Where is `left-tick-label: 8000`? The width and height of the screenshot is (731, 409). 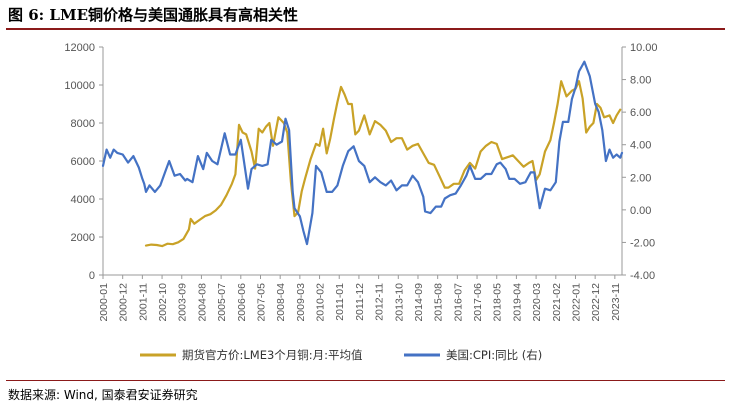
left-tick-label: 8000 is located at coordinates (83, 124).